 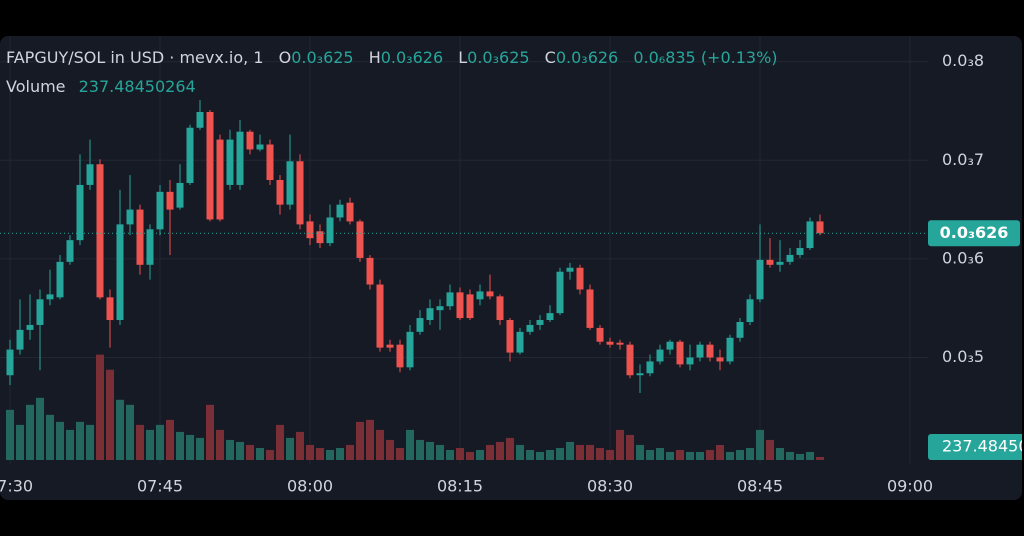 What do you see at coordinates (137, 86) in the screenshot?
I see `volume-value: 237.48450264` at bounding box center [137, 86].